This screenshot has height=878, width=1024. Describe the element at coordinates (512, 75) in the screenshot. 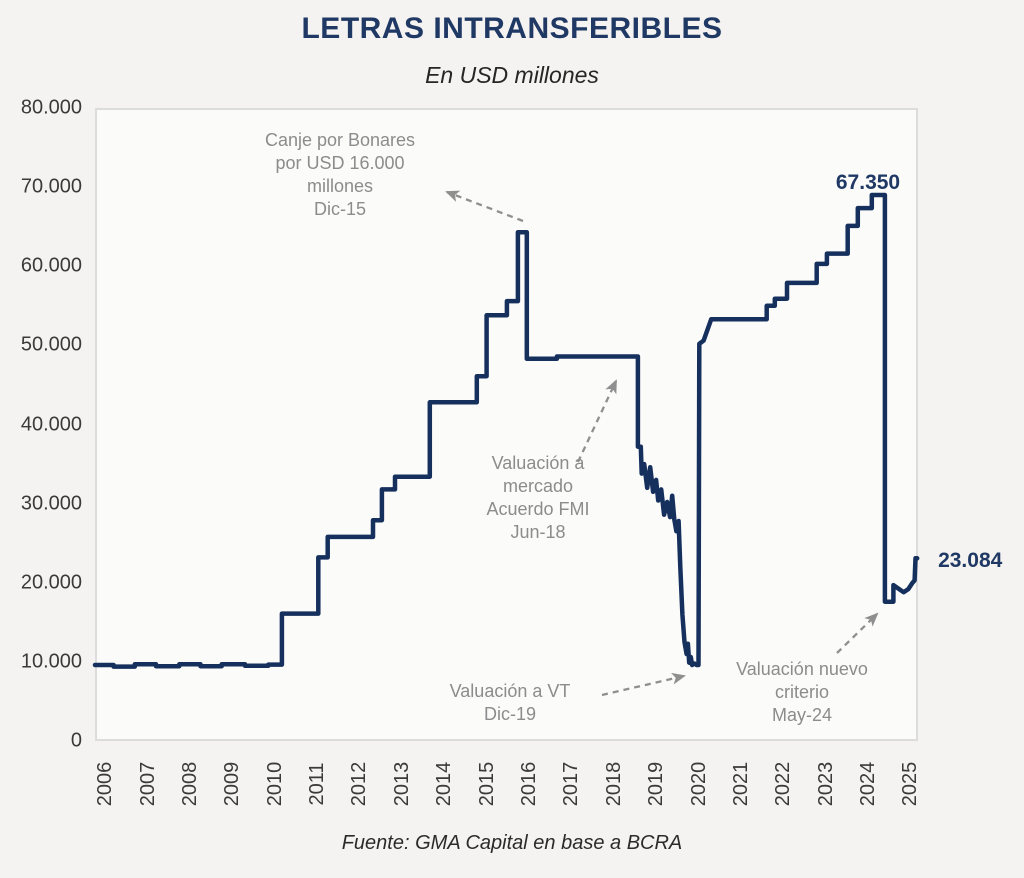

I see `chart-subtitle: En USD millones` at that location.